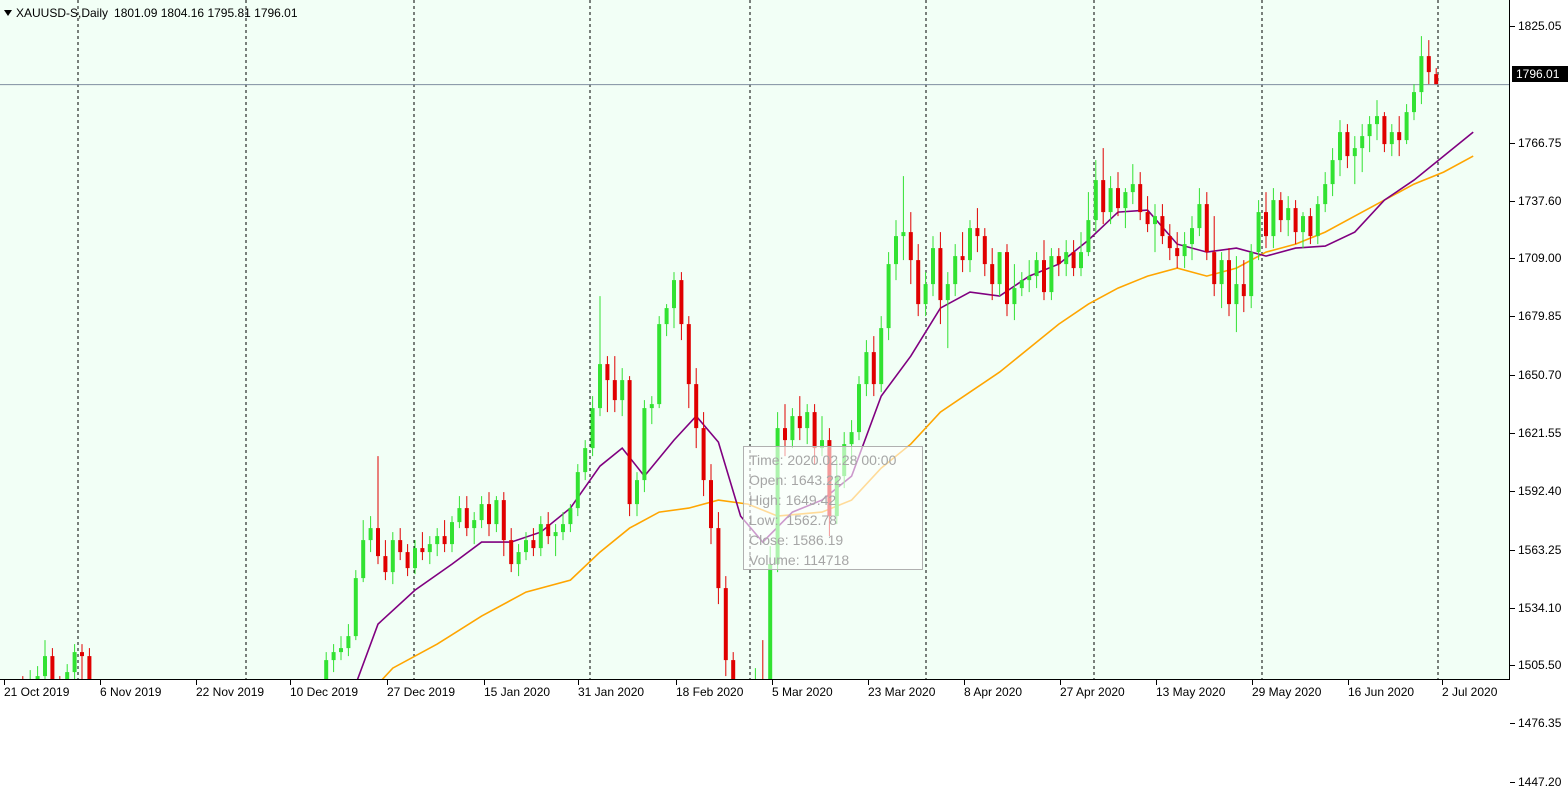 The image size is (1568, 789). Describe the element at coordinates (799, 560) in the screenshot. I see `tooltip-volume: Volume: 114718` at that location.